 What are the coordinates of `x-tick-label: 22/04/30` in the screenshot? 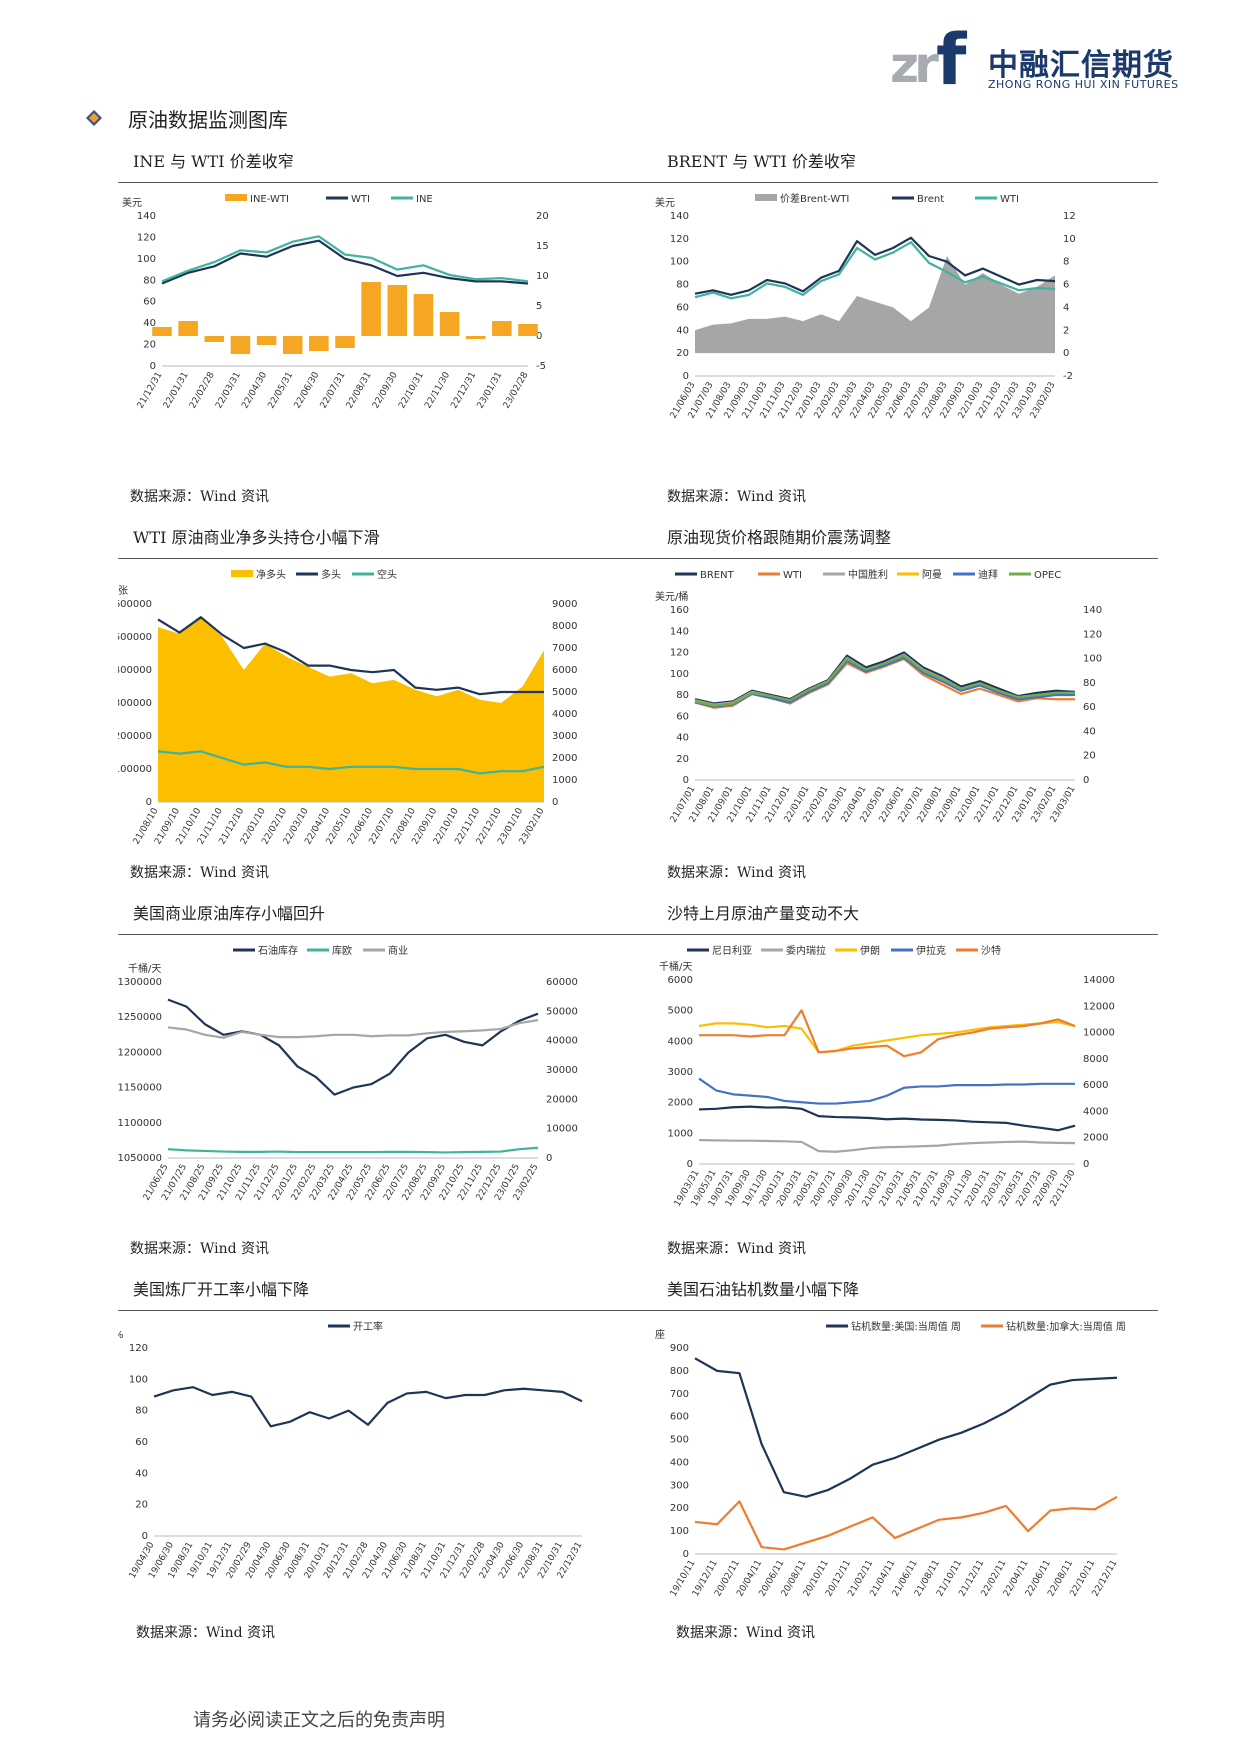 It's located at (254, 390).